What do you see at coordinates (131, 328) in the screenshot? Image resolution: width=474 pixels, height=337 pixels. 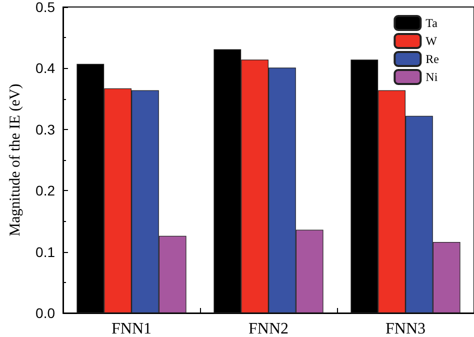 I see `x-tick-label: FNN1` at bounding box center [131, 328].